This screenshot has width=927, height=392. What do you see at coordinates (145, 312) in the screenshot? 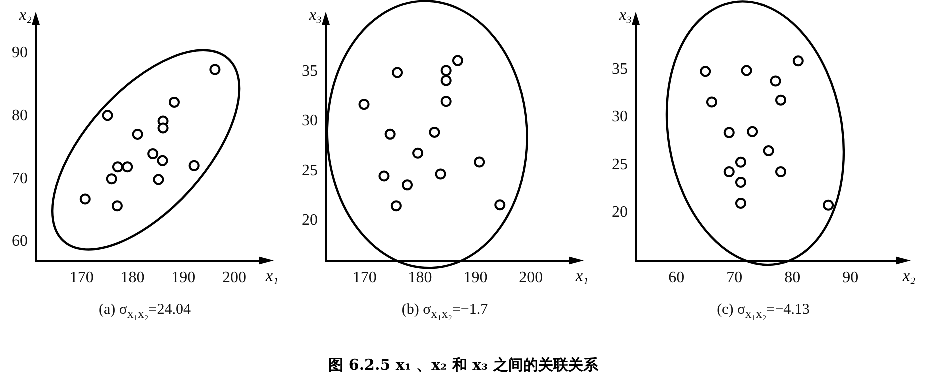
I see `text: (a) σ$_{x₁x₂}$=24.04` at bounding box center [145, 312].